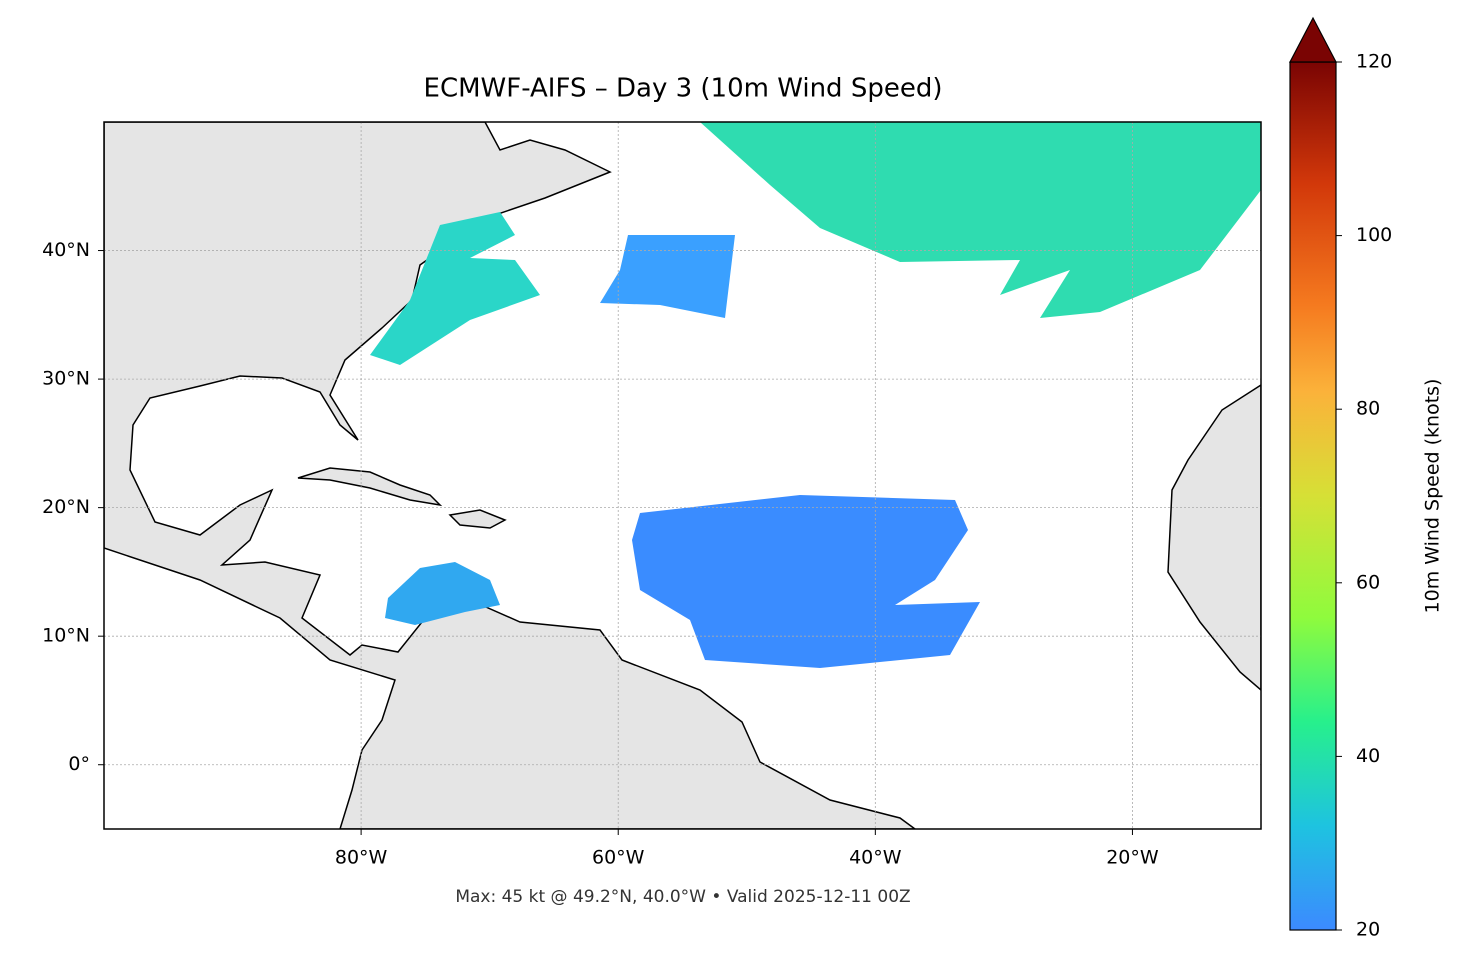  What do you see at coordinates (1368, 756) in the screenshot?
I see `colorbar-tick-label: 40` at bounding box center [1368, 756].